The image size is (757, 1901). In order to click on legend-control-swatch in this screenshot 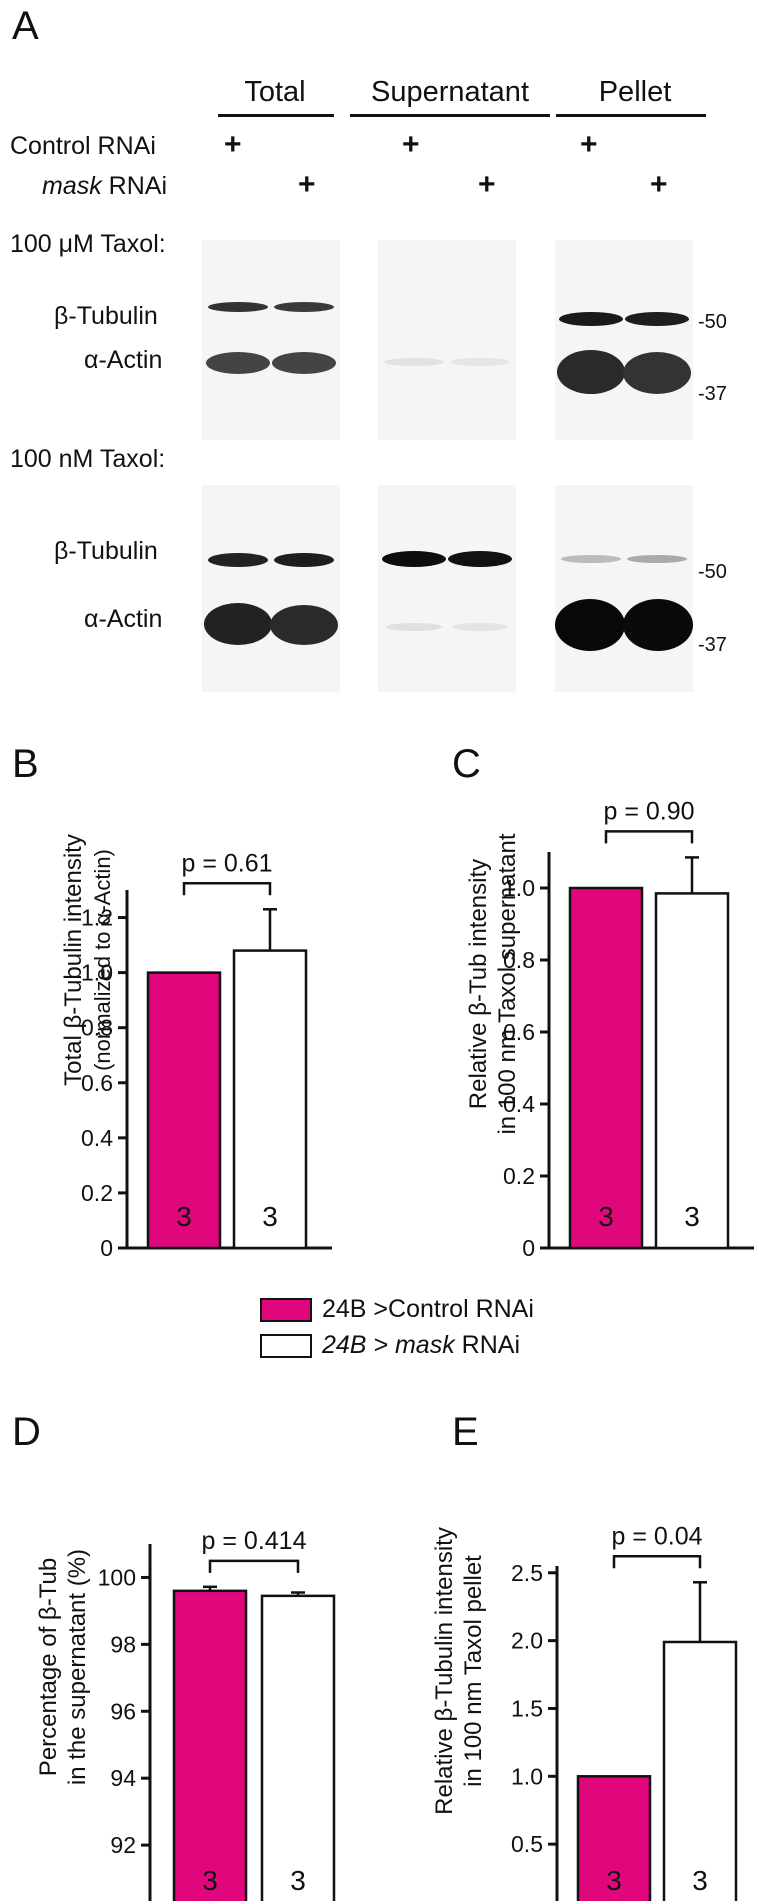, I will do `click(286, 1310)`.